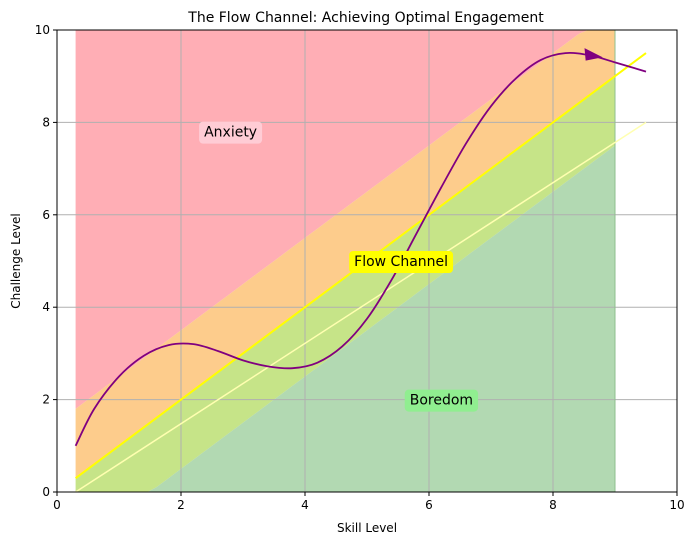  What do you see at coordinates (429, 505) in the screenshot?
I see `x-tick-label-3: 6` at bounding box center [429, 505].